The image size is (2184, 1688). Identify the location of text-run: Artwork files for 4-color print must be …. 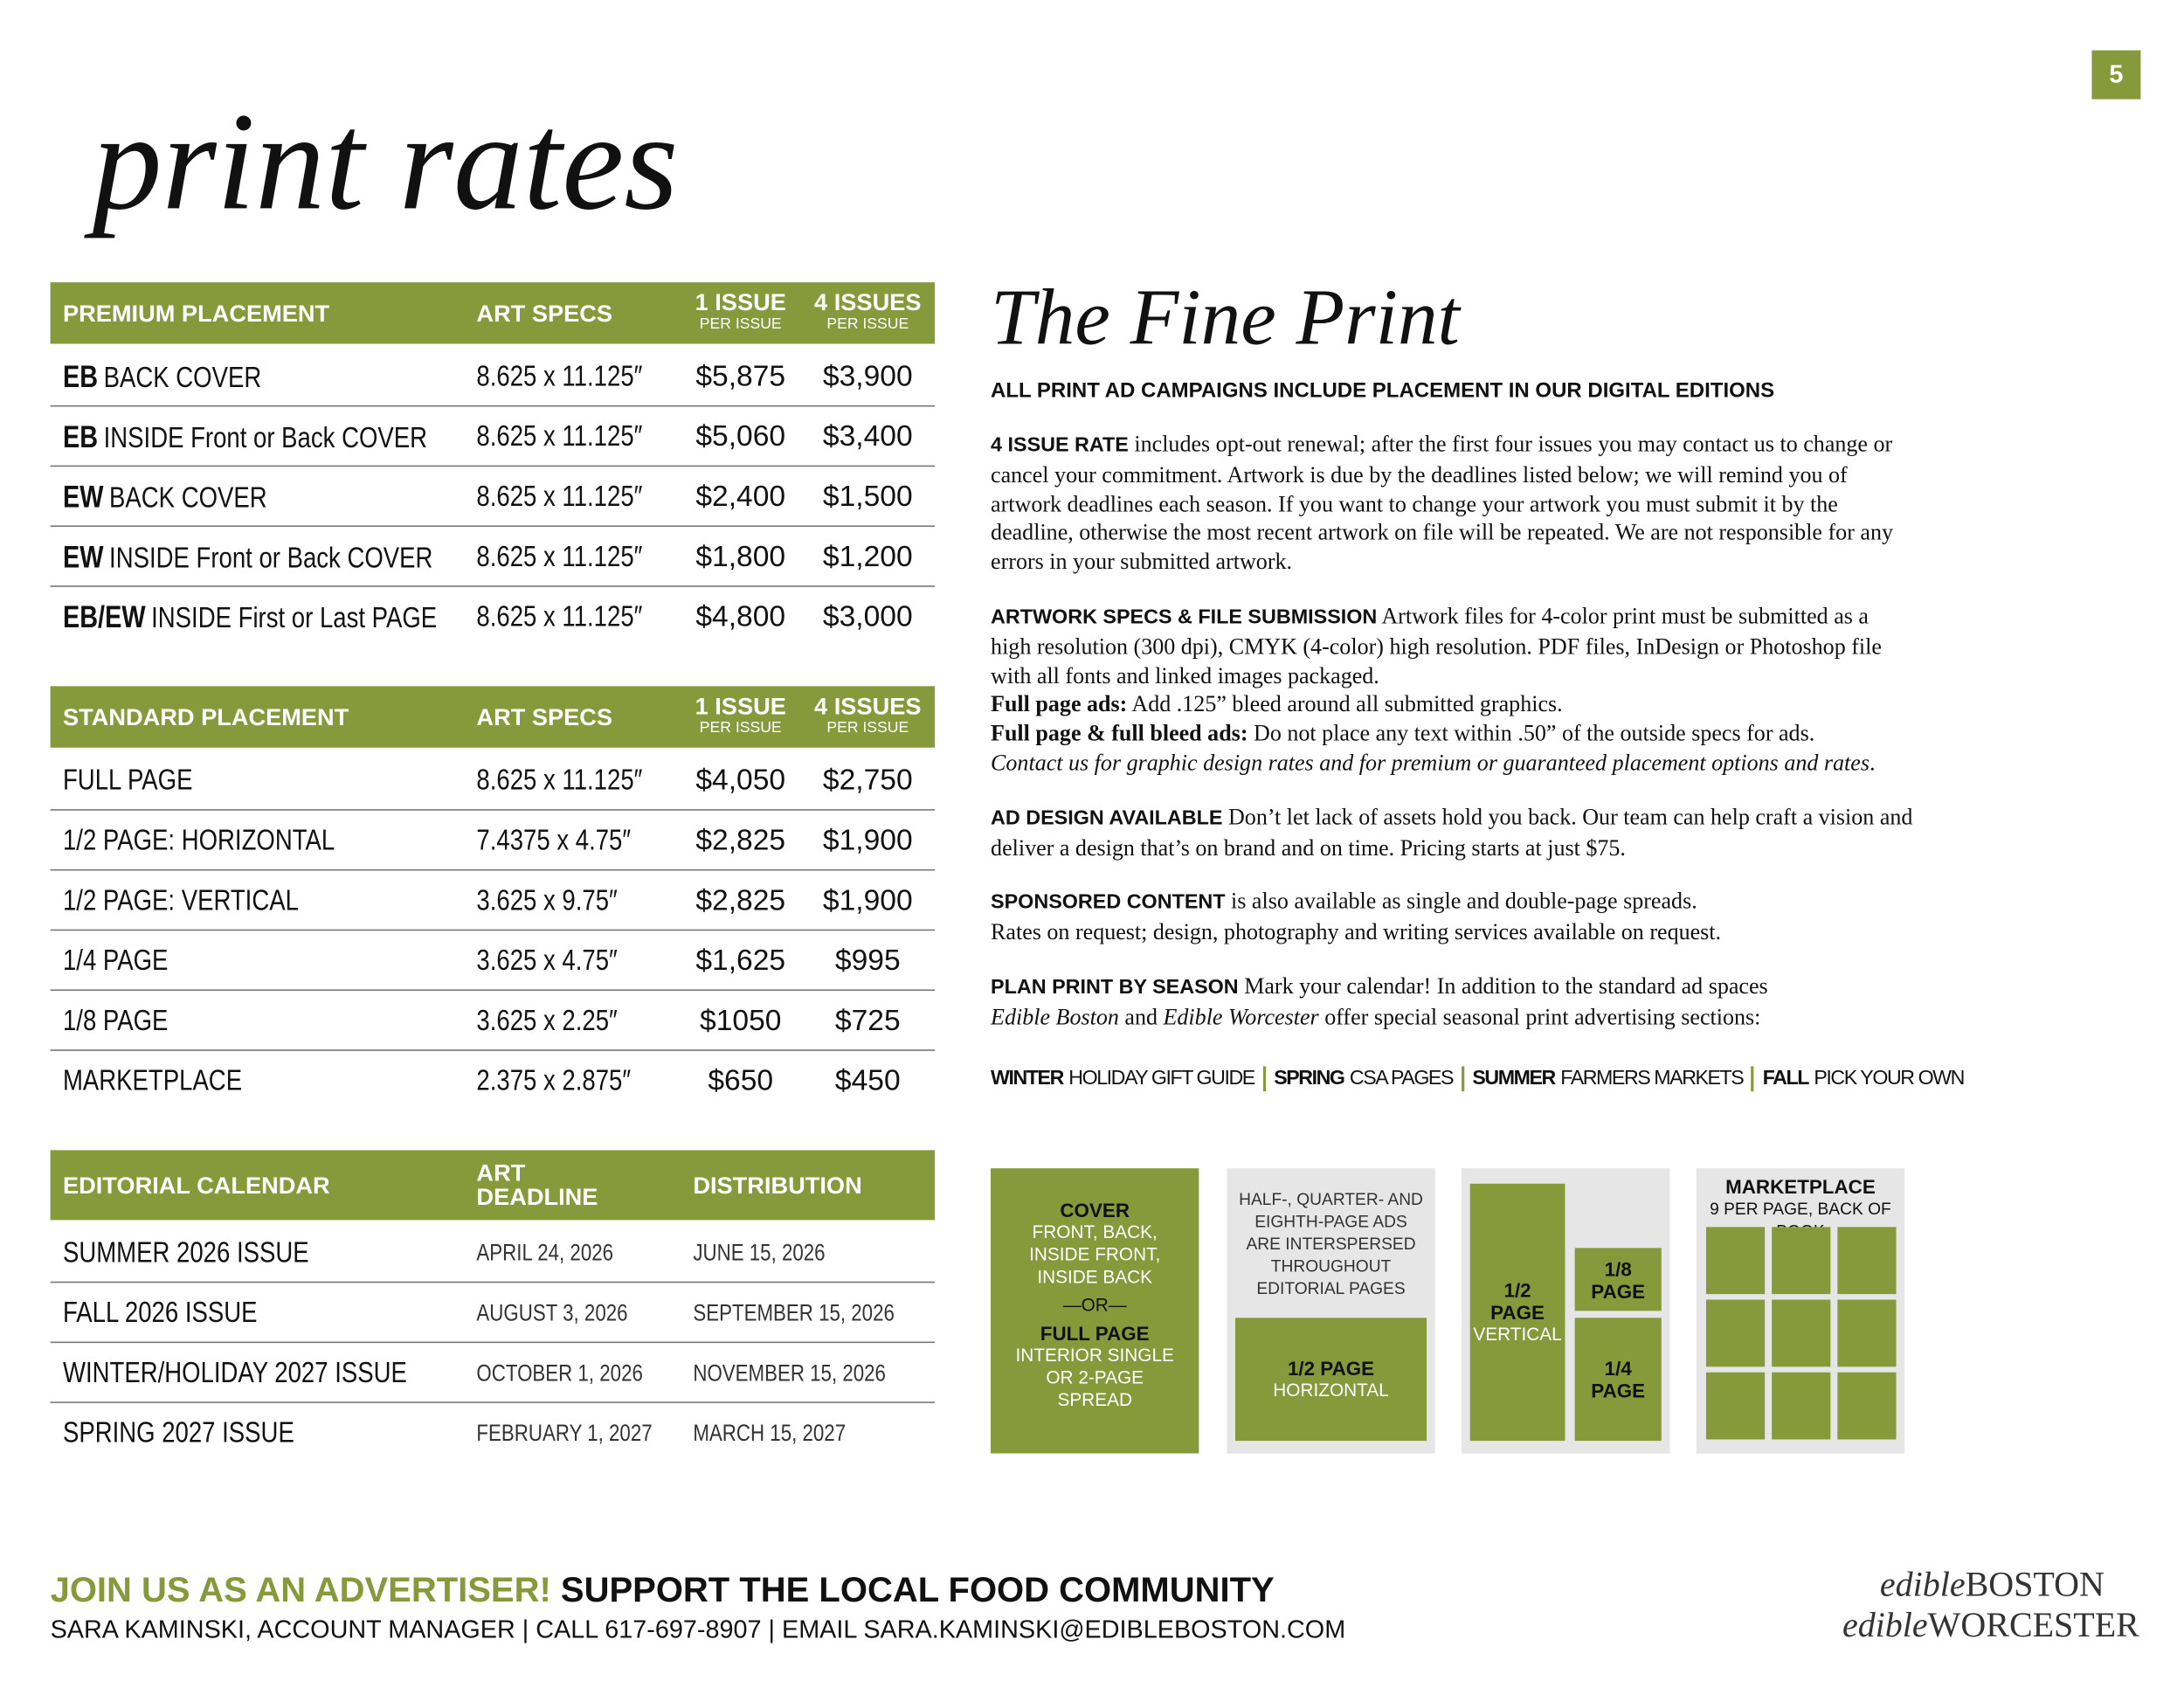
(1436, 645).